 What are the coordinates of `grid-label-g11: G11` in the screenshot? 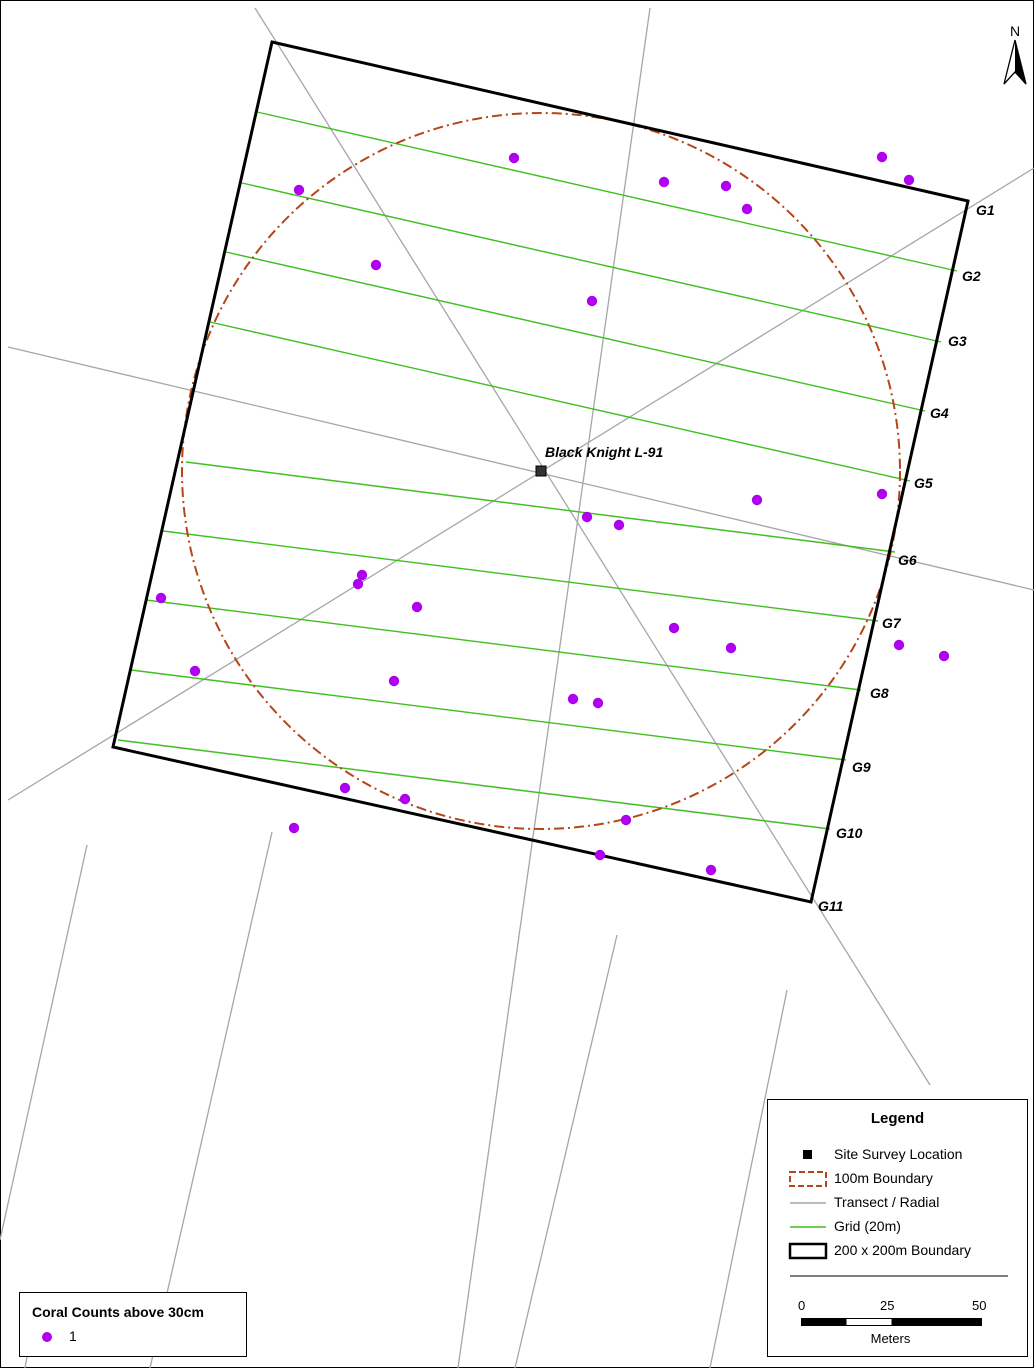 It's located at (831, 906).